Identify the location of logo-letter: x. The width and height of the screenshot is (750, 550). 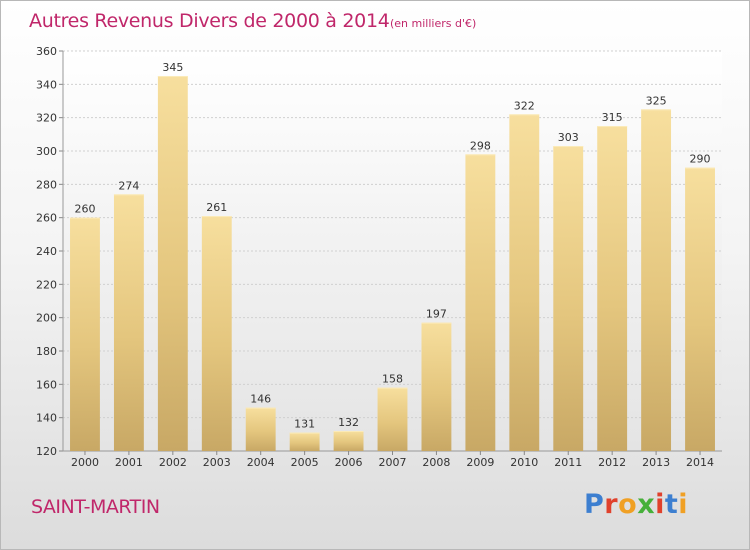
(646, 504).